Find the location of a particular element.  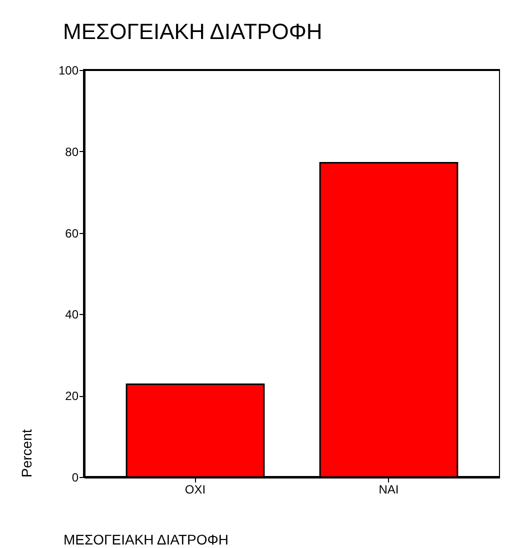

y-tick-label: 0 is located at coordinates (75, 477).